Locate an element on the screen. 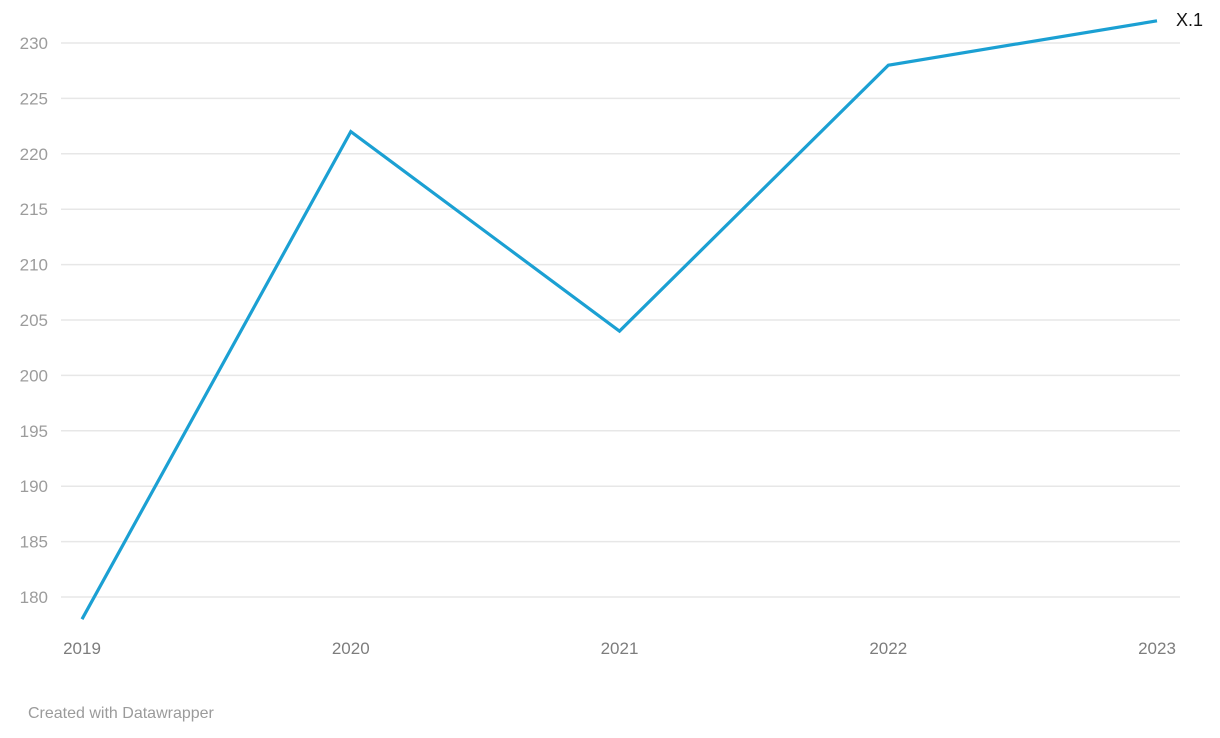 The height and width of the screenshot is (738, 1220). y-tick-label-210: 210 is located at coordinates (34, 265).